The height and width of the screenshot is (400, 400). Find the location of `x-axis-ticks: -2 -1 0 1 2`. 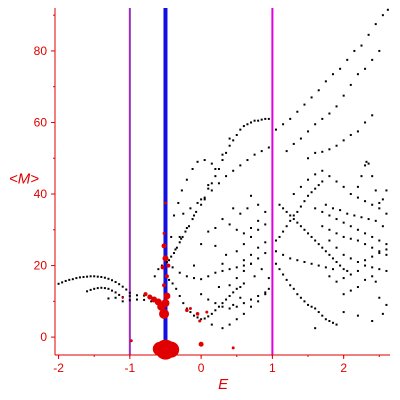

x-axis-ticks: -2 -1 0 1 2 is located at coordinates (216, 365).